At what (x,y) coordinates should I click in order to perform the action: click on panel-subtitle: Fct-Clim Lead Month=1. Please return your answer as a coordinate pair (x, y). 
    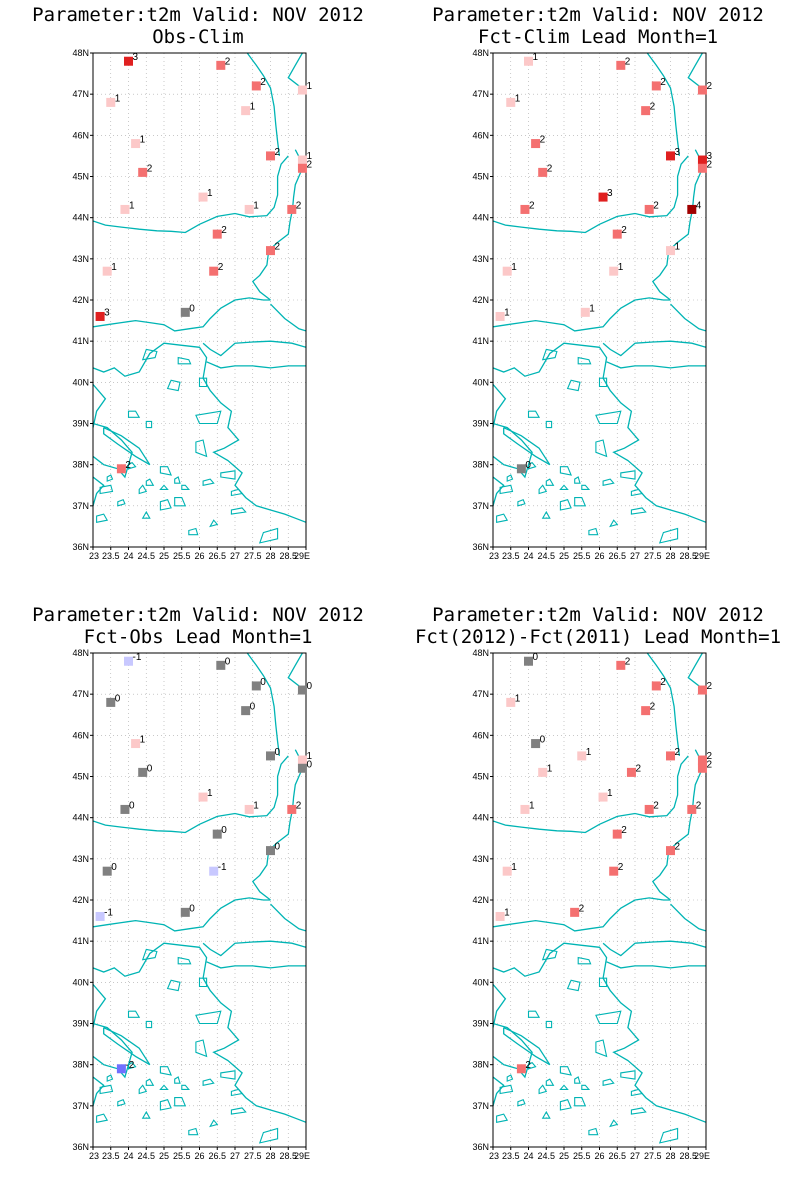
    Looking at the image, I should click on (598, 37).